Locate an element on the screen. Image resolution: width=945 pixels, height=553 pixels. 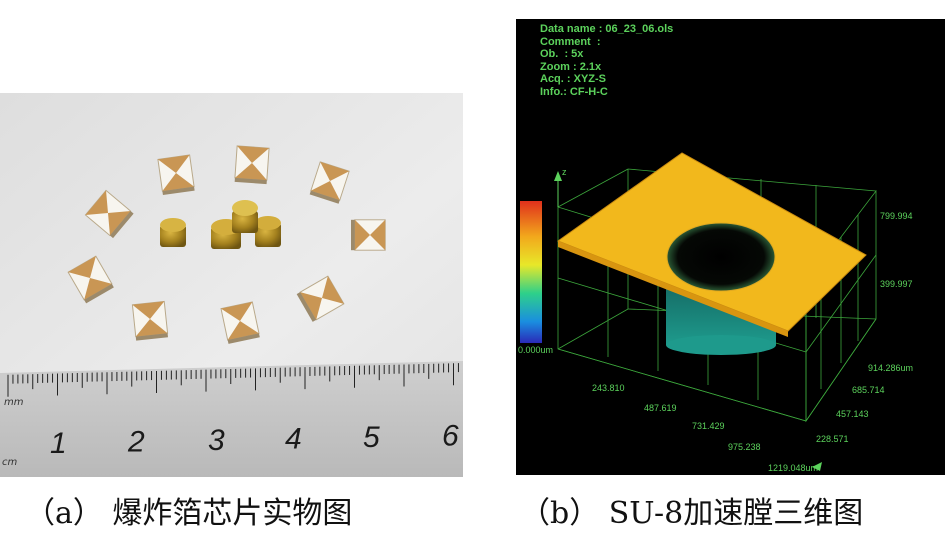
z-tick-label: 399.997 is located at coordinates (896, 284).